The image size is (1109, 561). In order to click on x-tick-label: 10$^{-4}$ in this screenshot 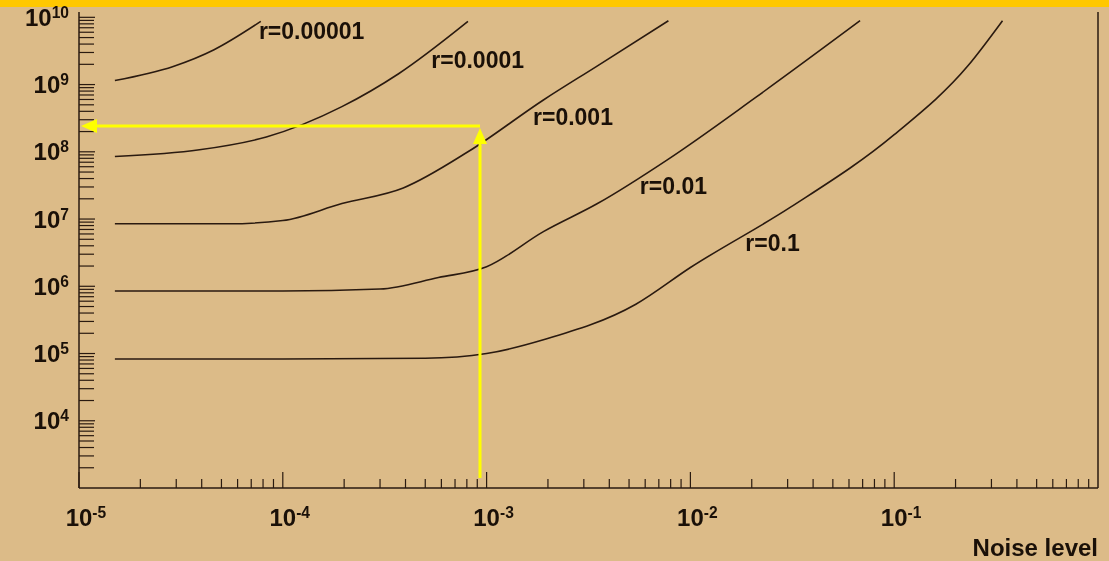, I will do `click(290, 517)`.